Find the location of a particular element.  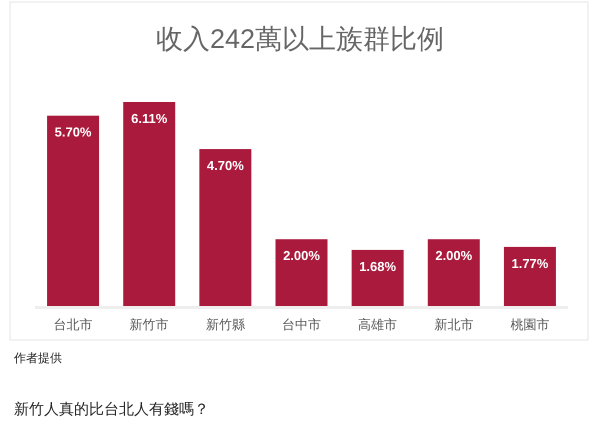

data-label: 1.68% is located at coordinates (378, 266).